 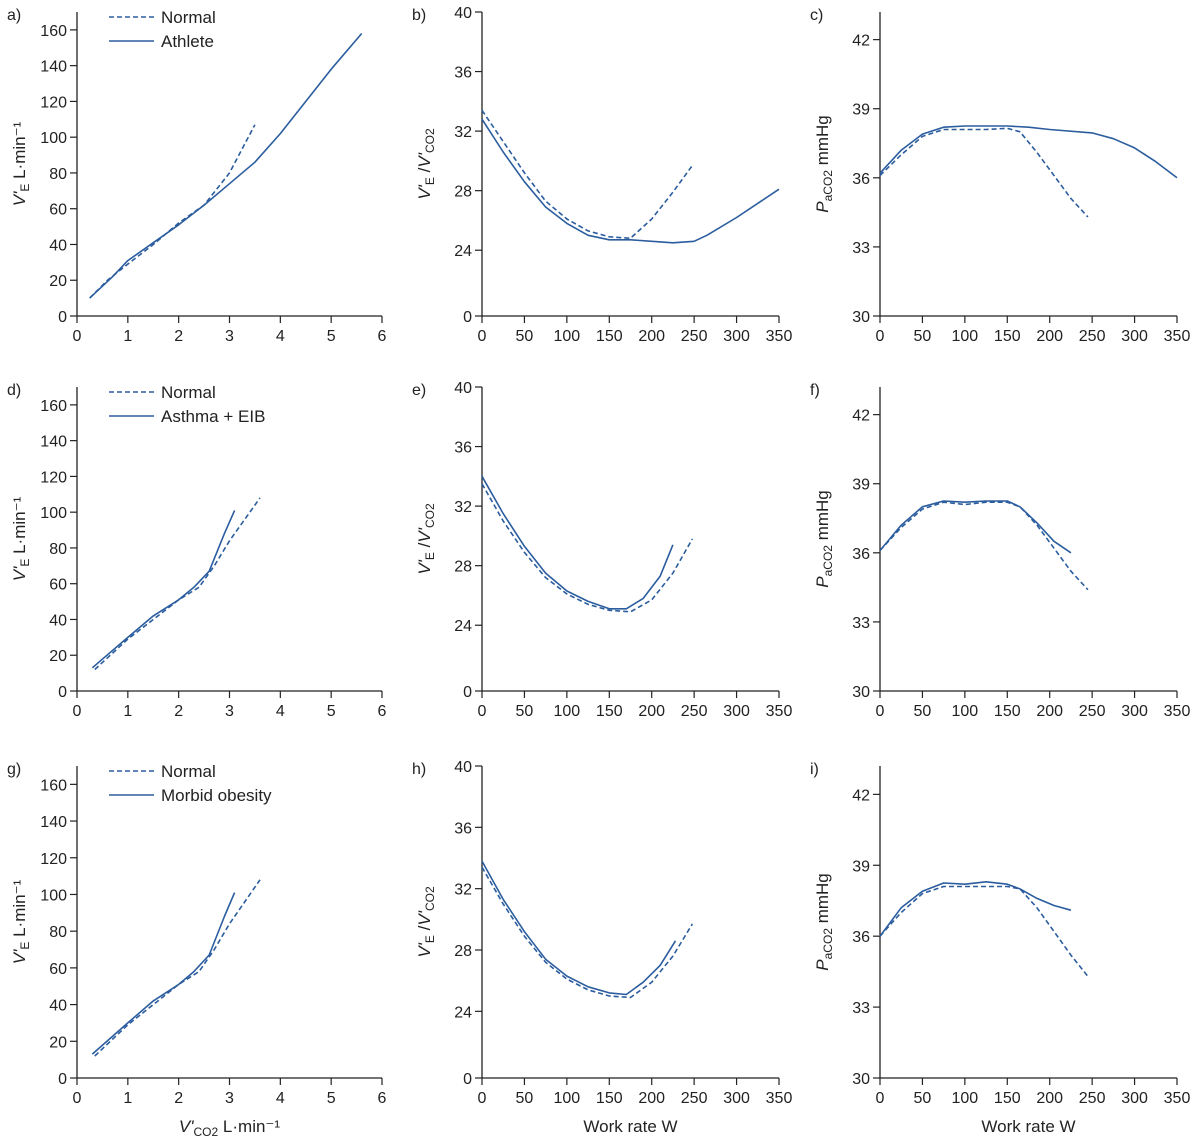 I want to click on y-tick-label: 60, so click(x=58, y=585).